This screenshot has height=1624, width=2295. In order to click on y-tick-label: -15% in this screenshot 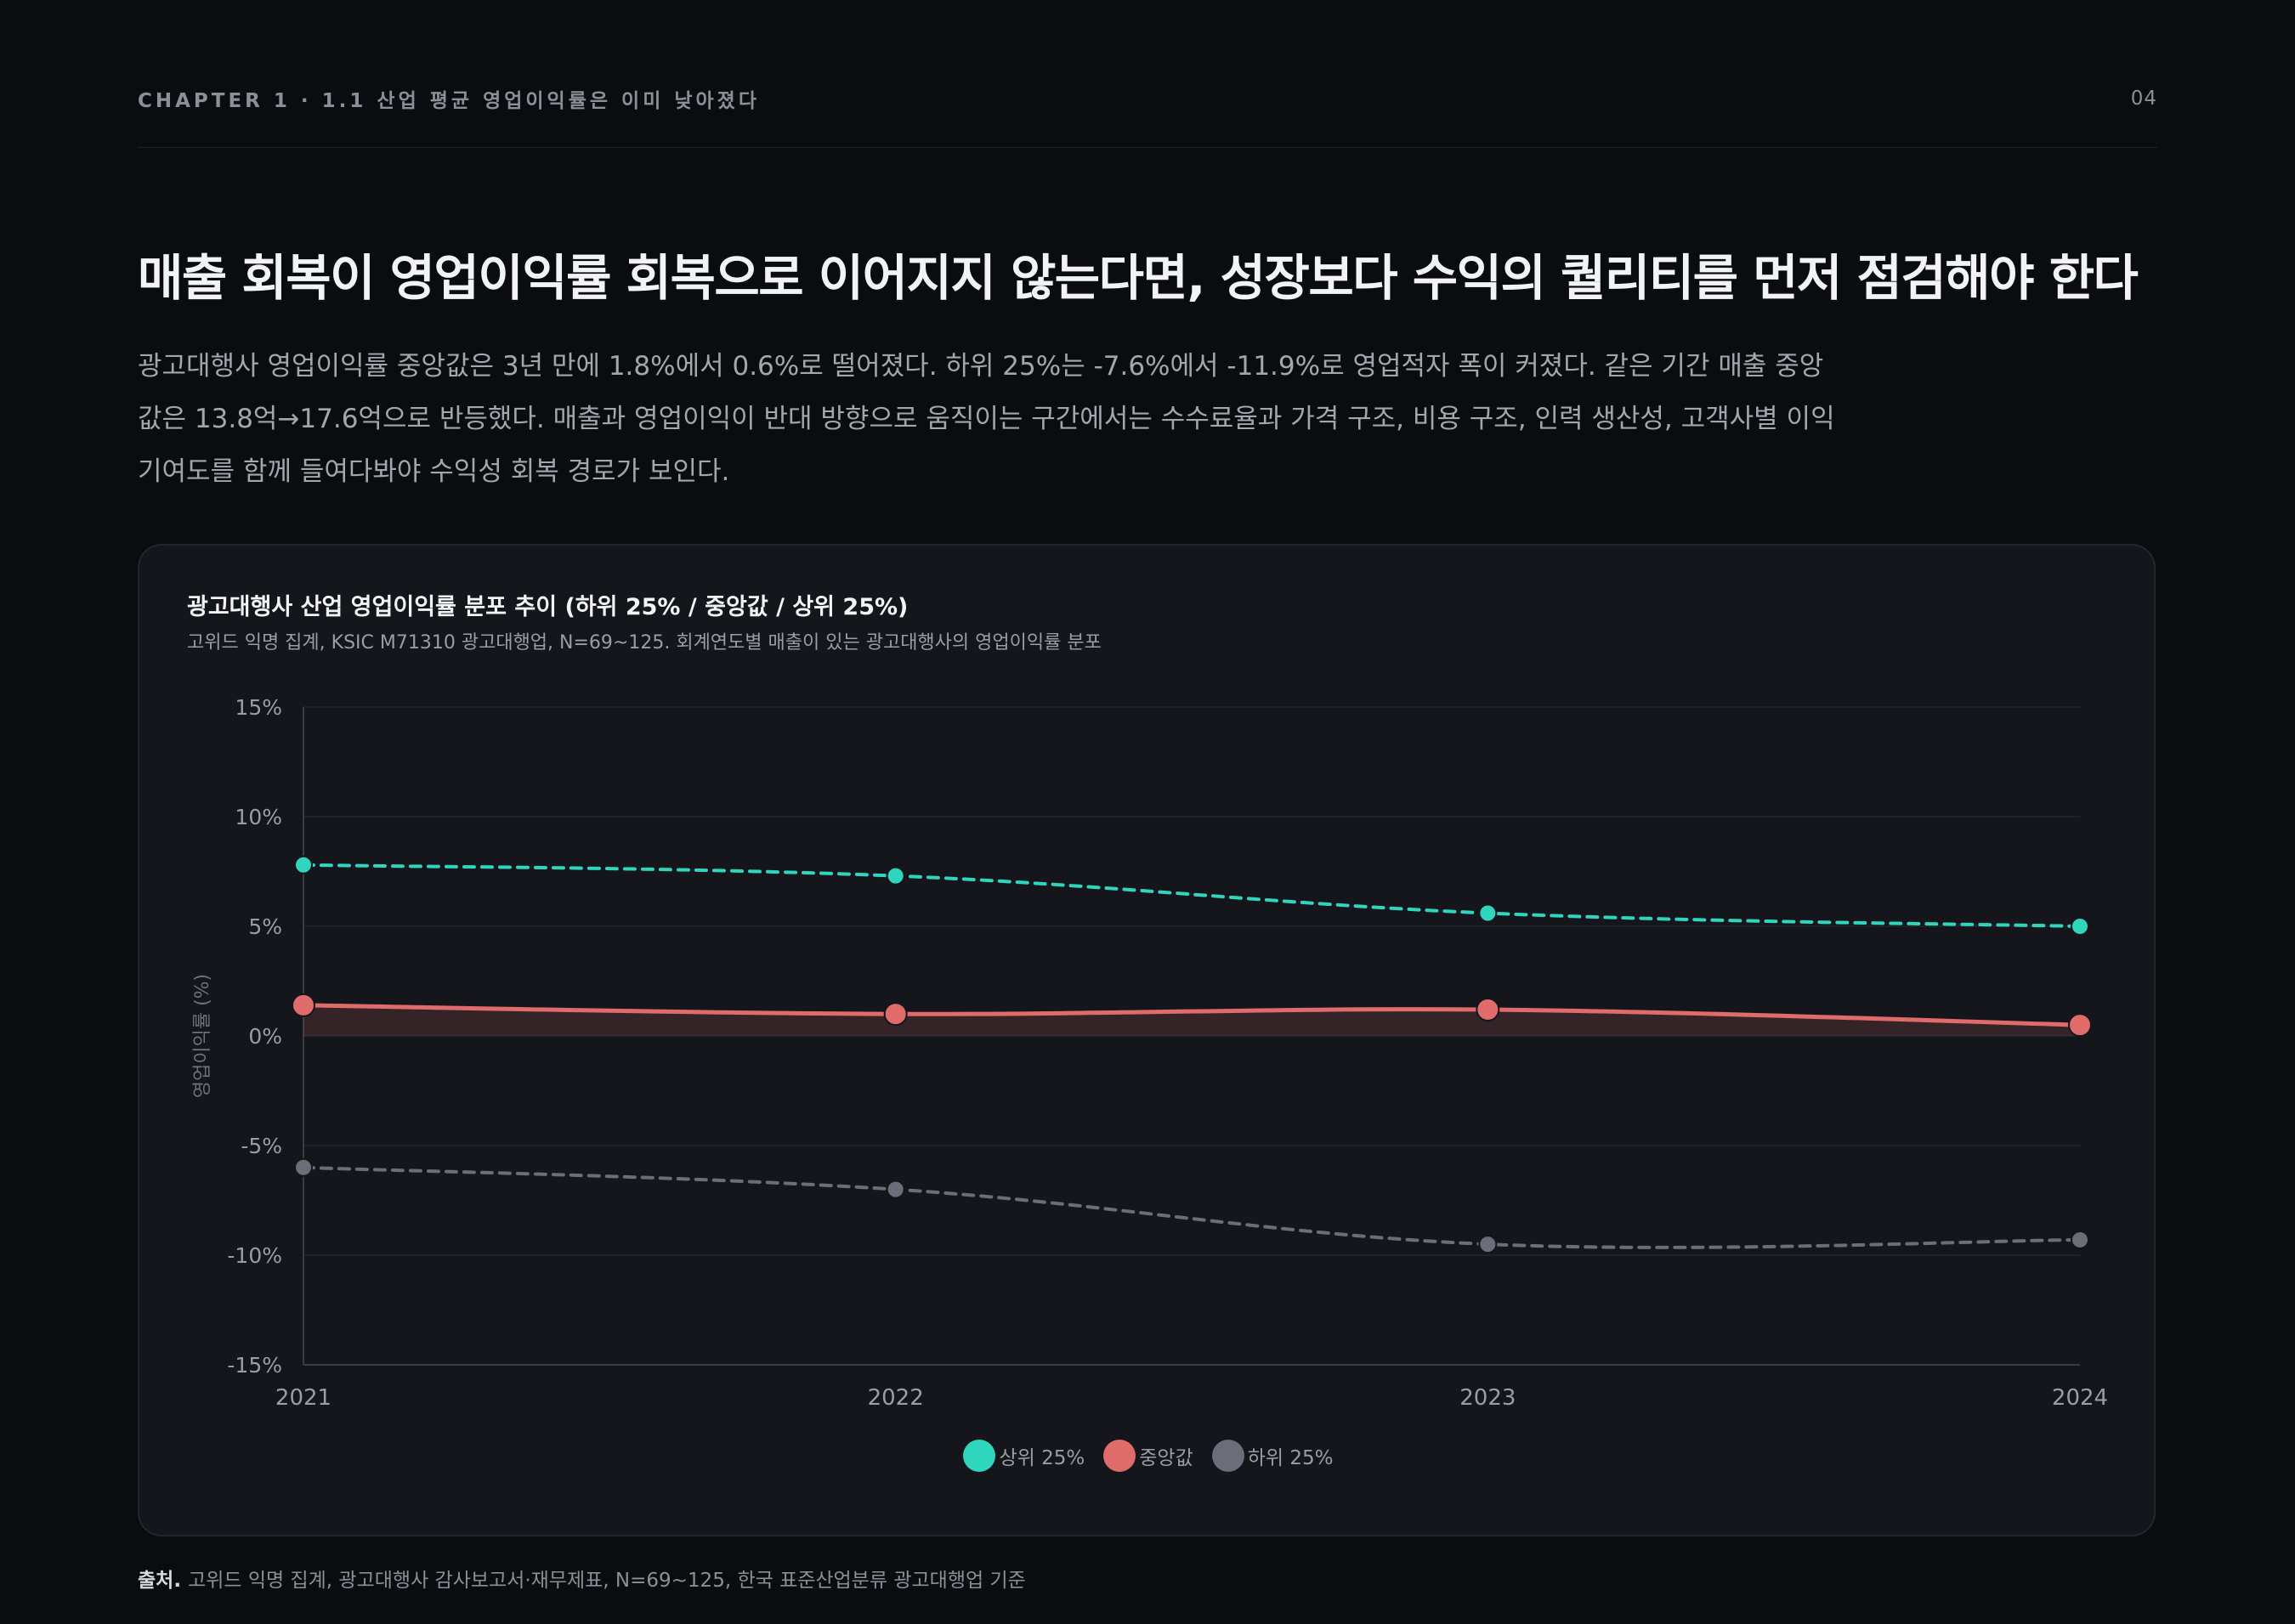, I will do `click(254, 1365)`.